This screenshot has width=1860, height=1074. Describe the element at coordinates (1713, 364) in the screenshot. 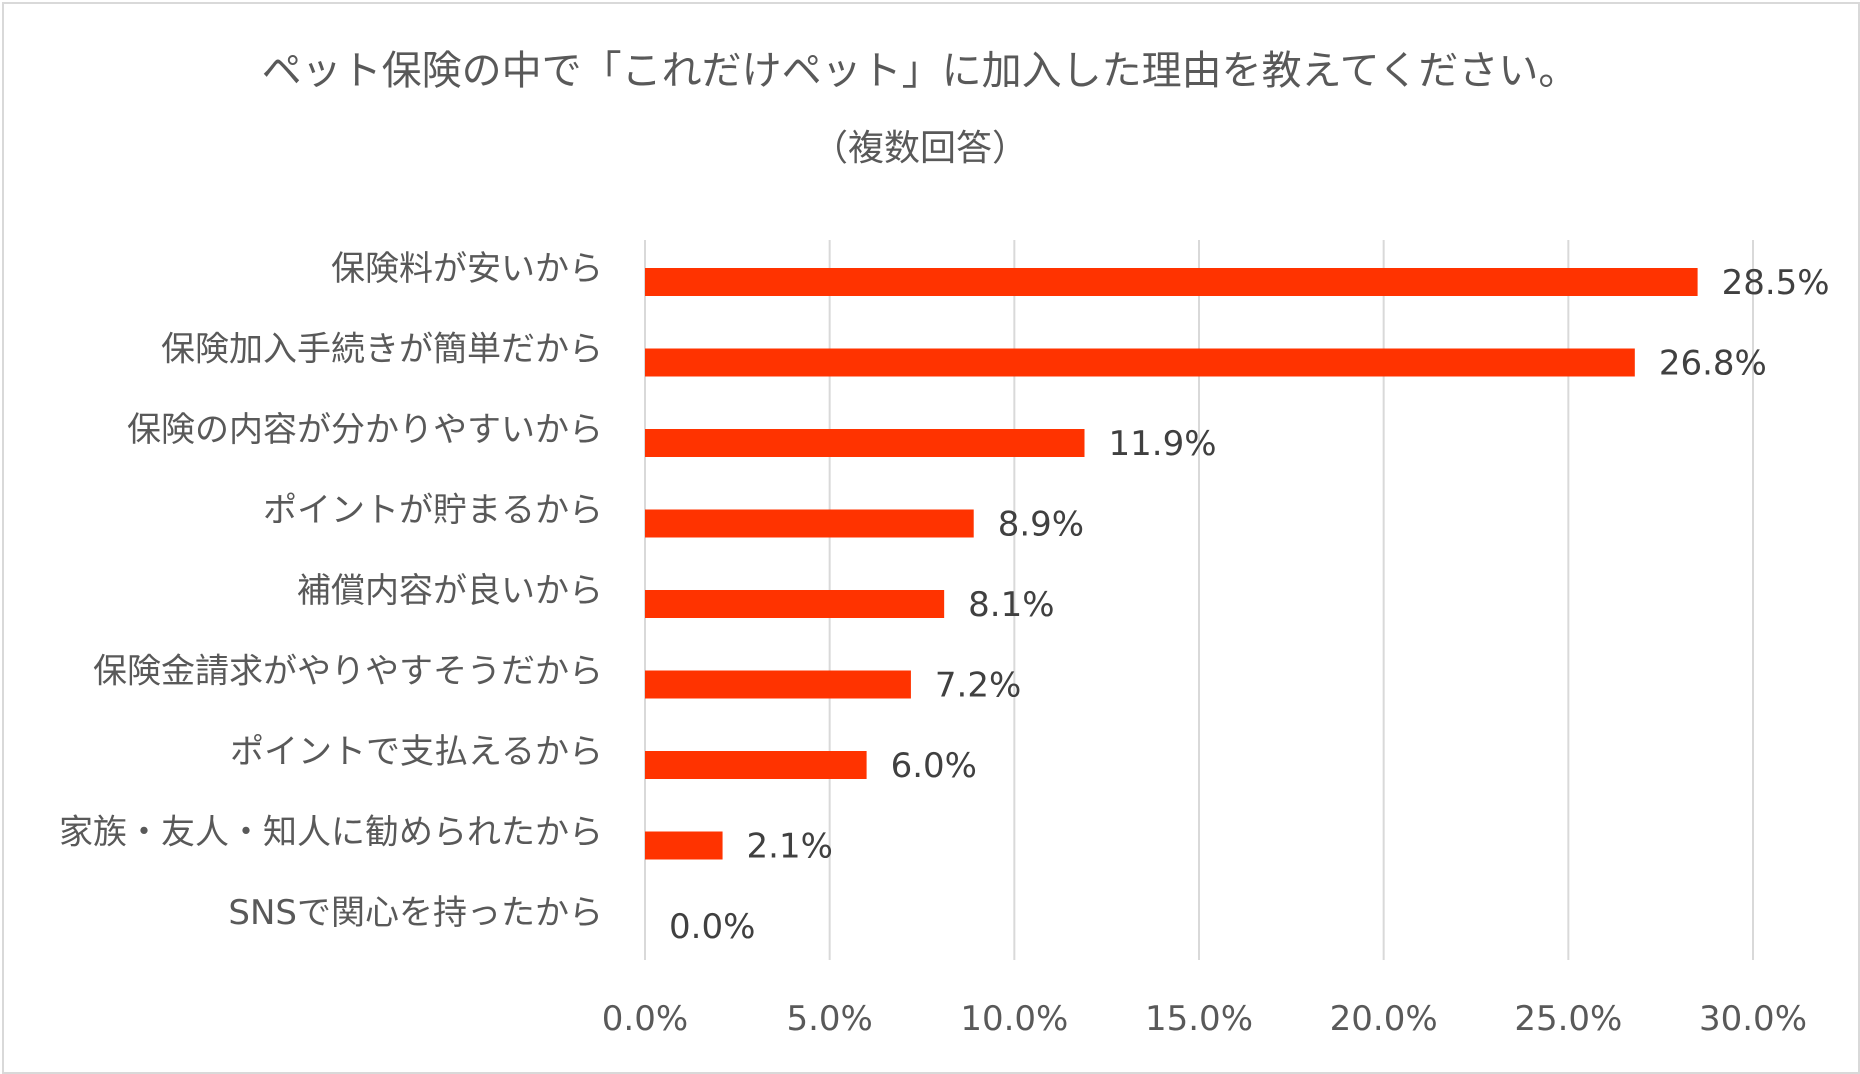

I see `value-label: 26.8%` at that location.